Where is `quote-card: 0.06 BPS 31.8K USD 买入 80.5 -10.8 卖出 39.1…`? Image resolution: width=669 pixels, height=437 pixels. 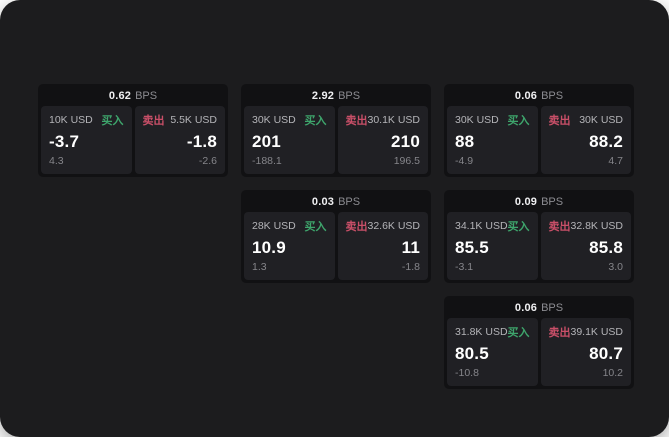
quote-card: 0.06 BPS 31.8K USD 买入 80.5 -10.8 卖出 39.1… is located at coordinates (539, 342).